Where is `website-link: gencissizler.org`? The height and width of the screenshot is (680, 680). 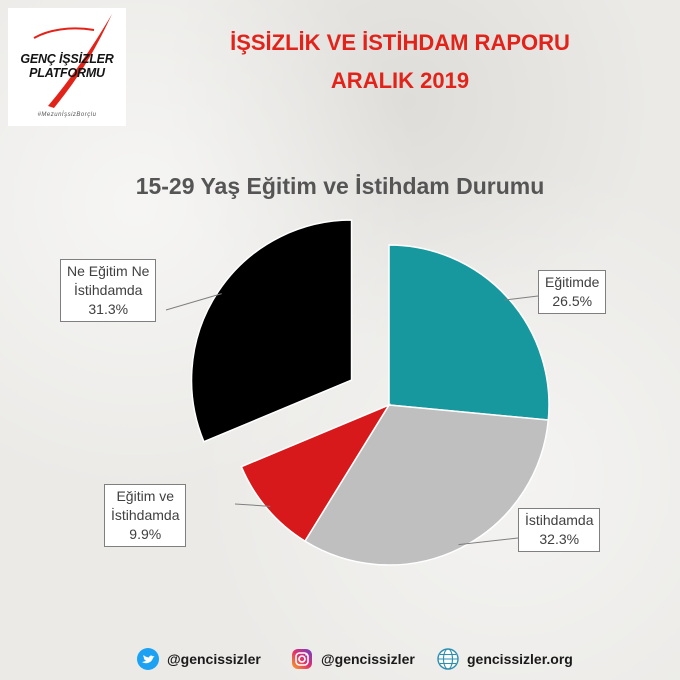 website-link: gencissizler.org is located at coordinates (520, 659).